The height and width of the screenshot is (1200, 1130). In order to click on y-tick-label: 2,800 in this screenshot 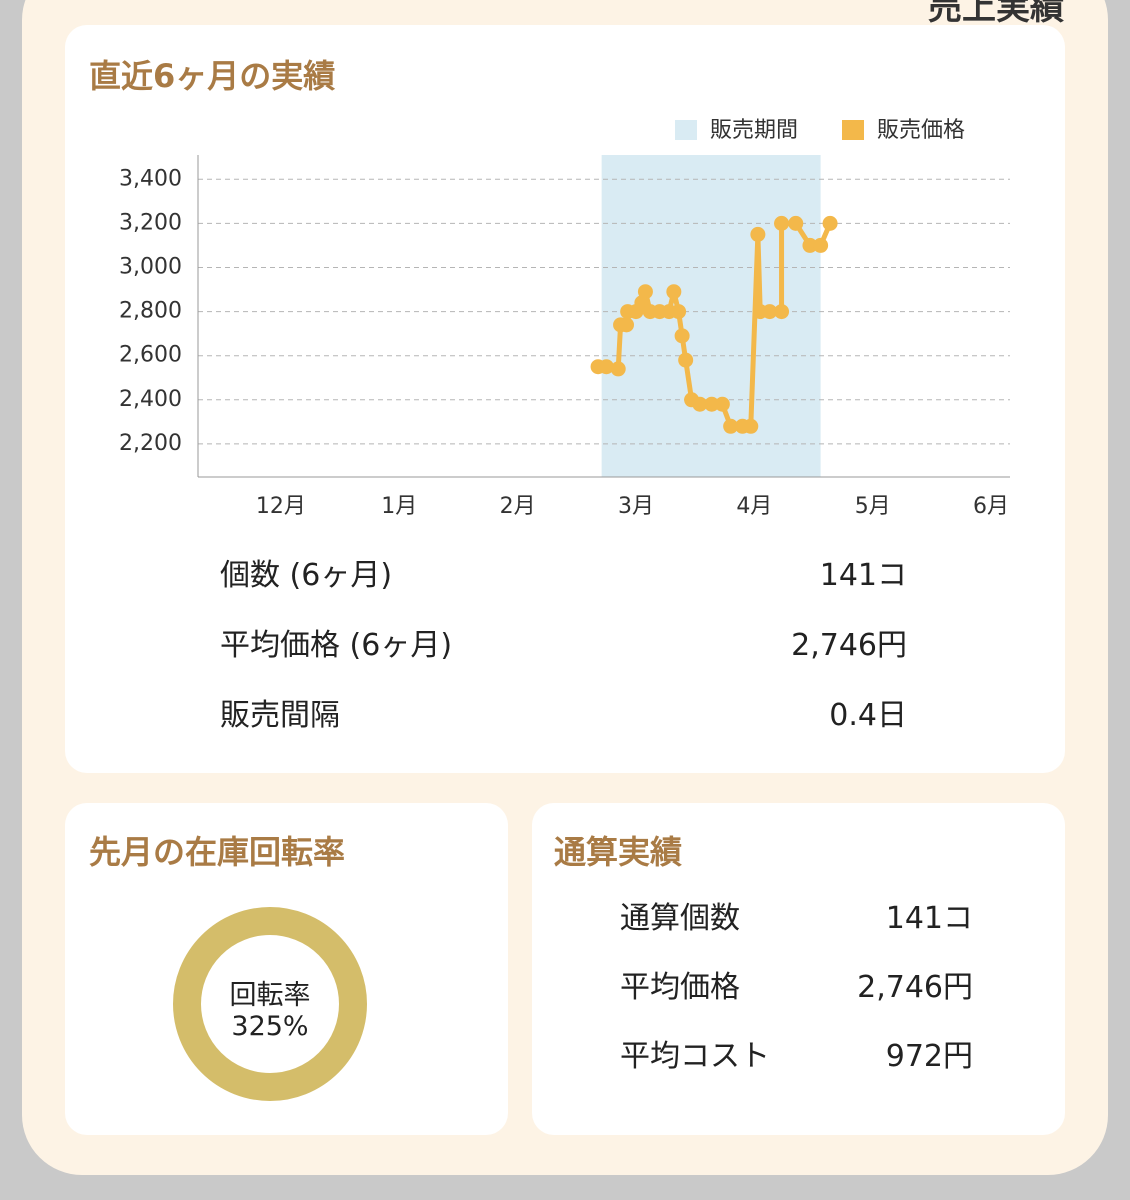, I will do `click(150, 311)`.